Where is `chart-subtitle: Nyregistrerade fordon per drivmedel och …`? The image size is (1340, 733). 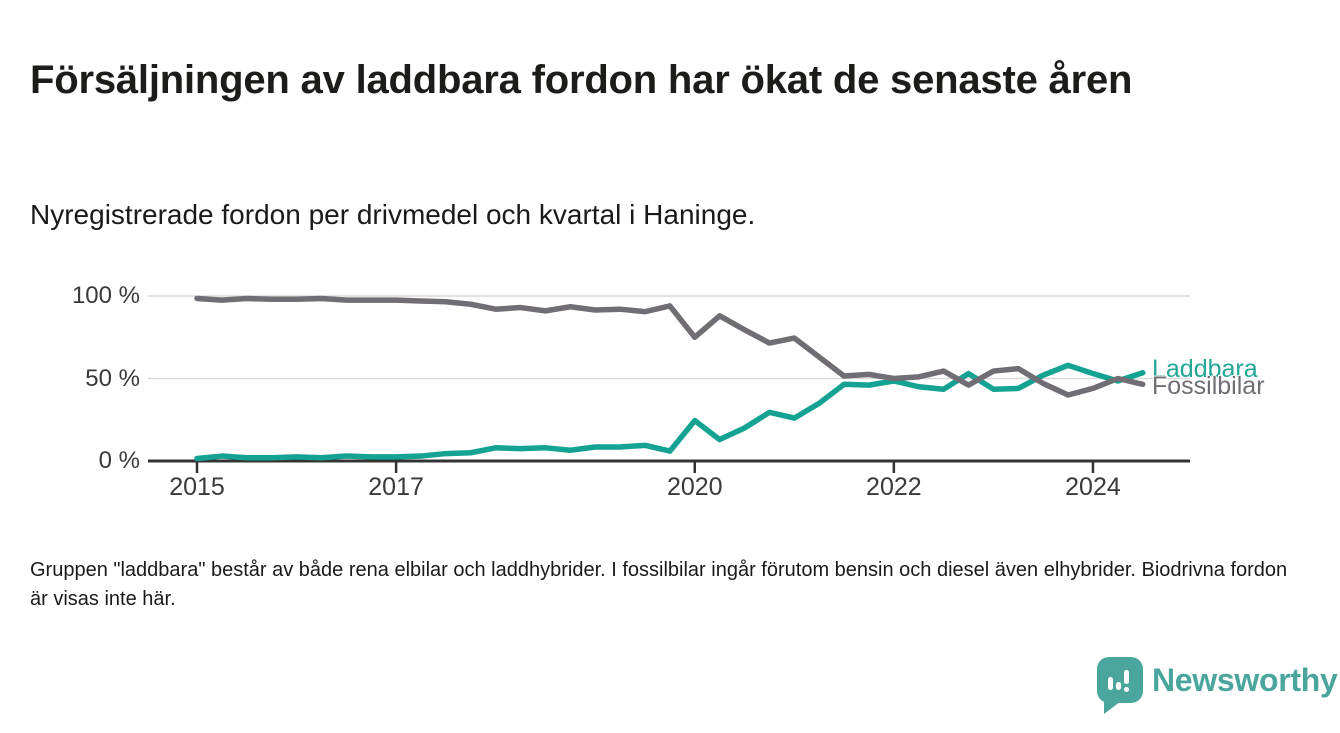
chart-subtitle: Nyregistrerade fordon per drivmedel och … is located at coordinates (393, 214).